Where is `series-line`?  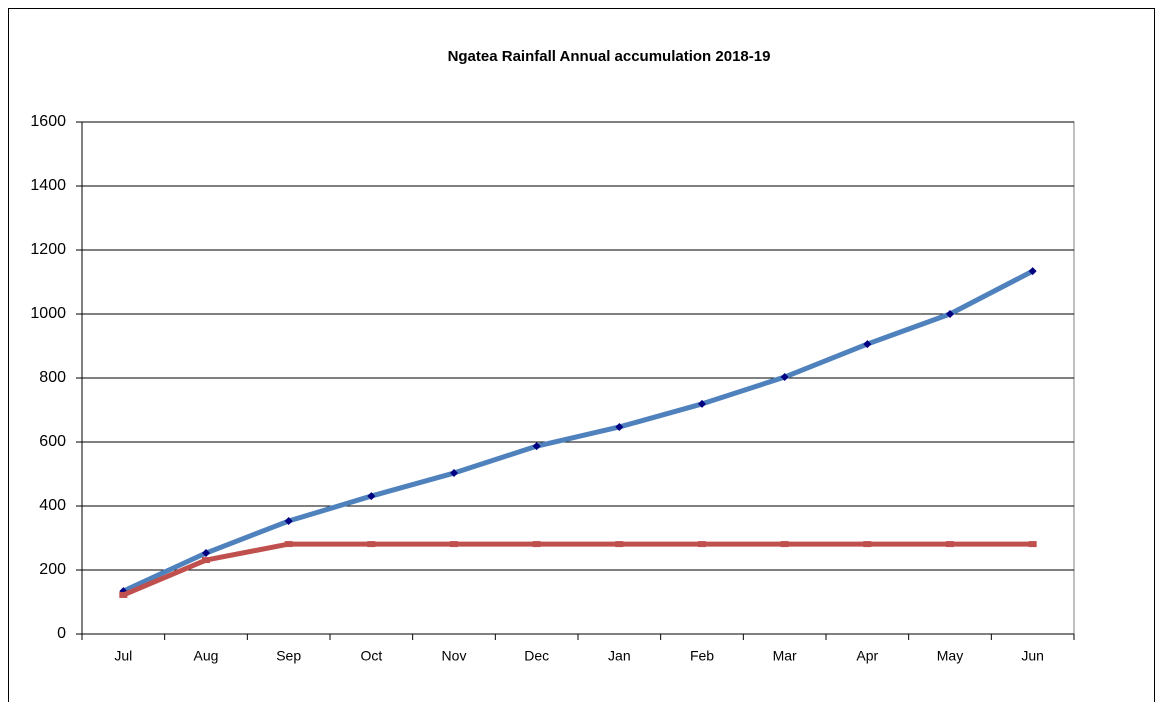
series-line is located at coordinates (577, 569).